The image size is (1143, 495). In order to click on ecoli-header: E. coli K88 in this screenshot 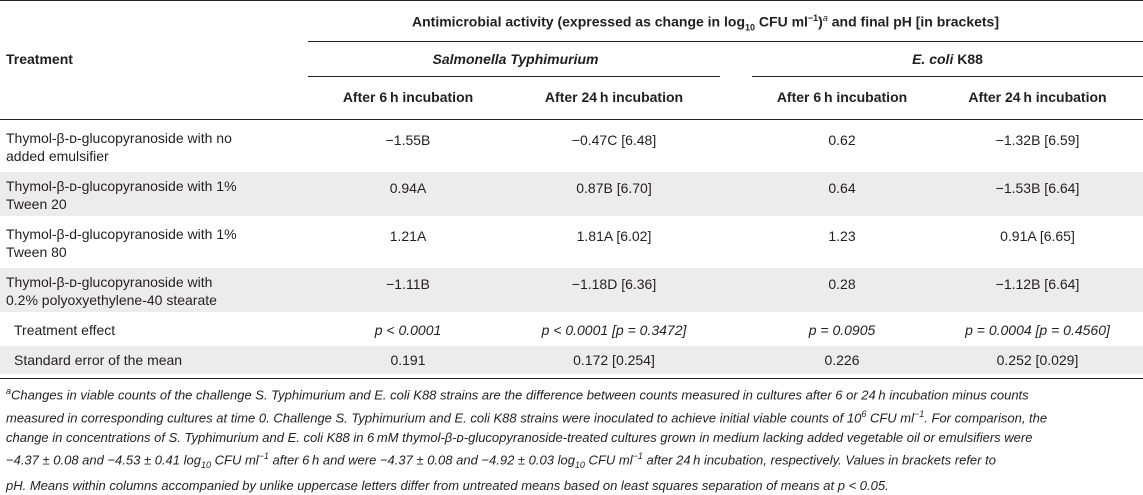, I will do `click(947, 59)`.